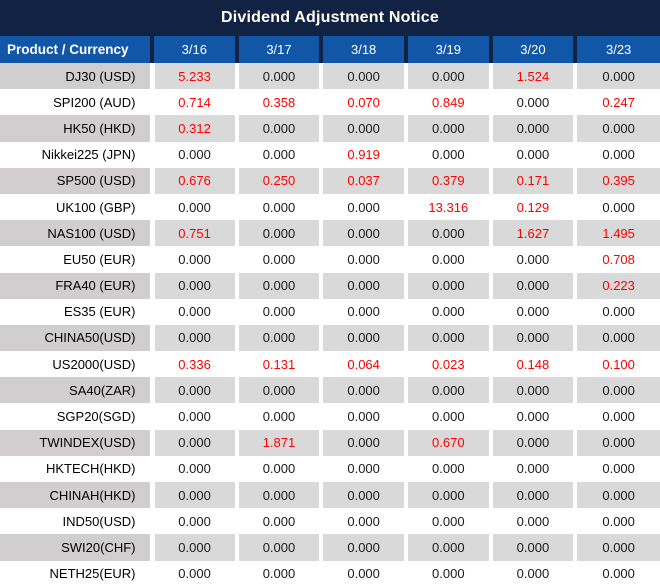  I want to click on value-cell: 0.358, so click(278, 102).